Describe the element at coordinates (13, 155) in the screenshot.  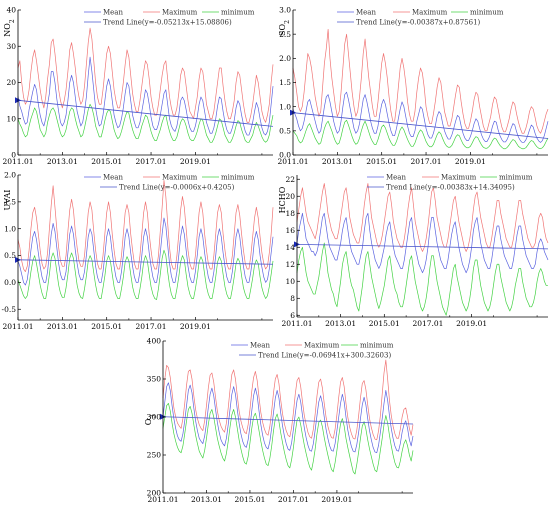
I see `no2-y-tick-label: 0` at that location.